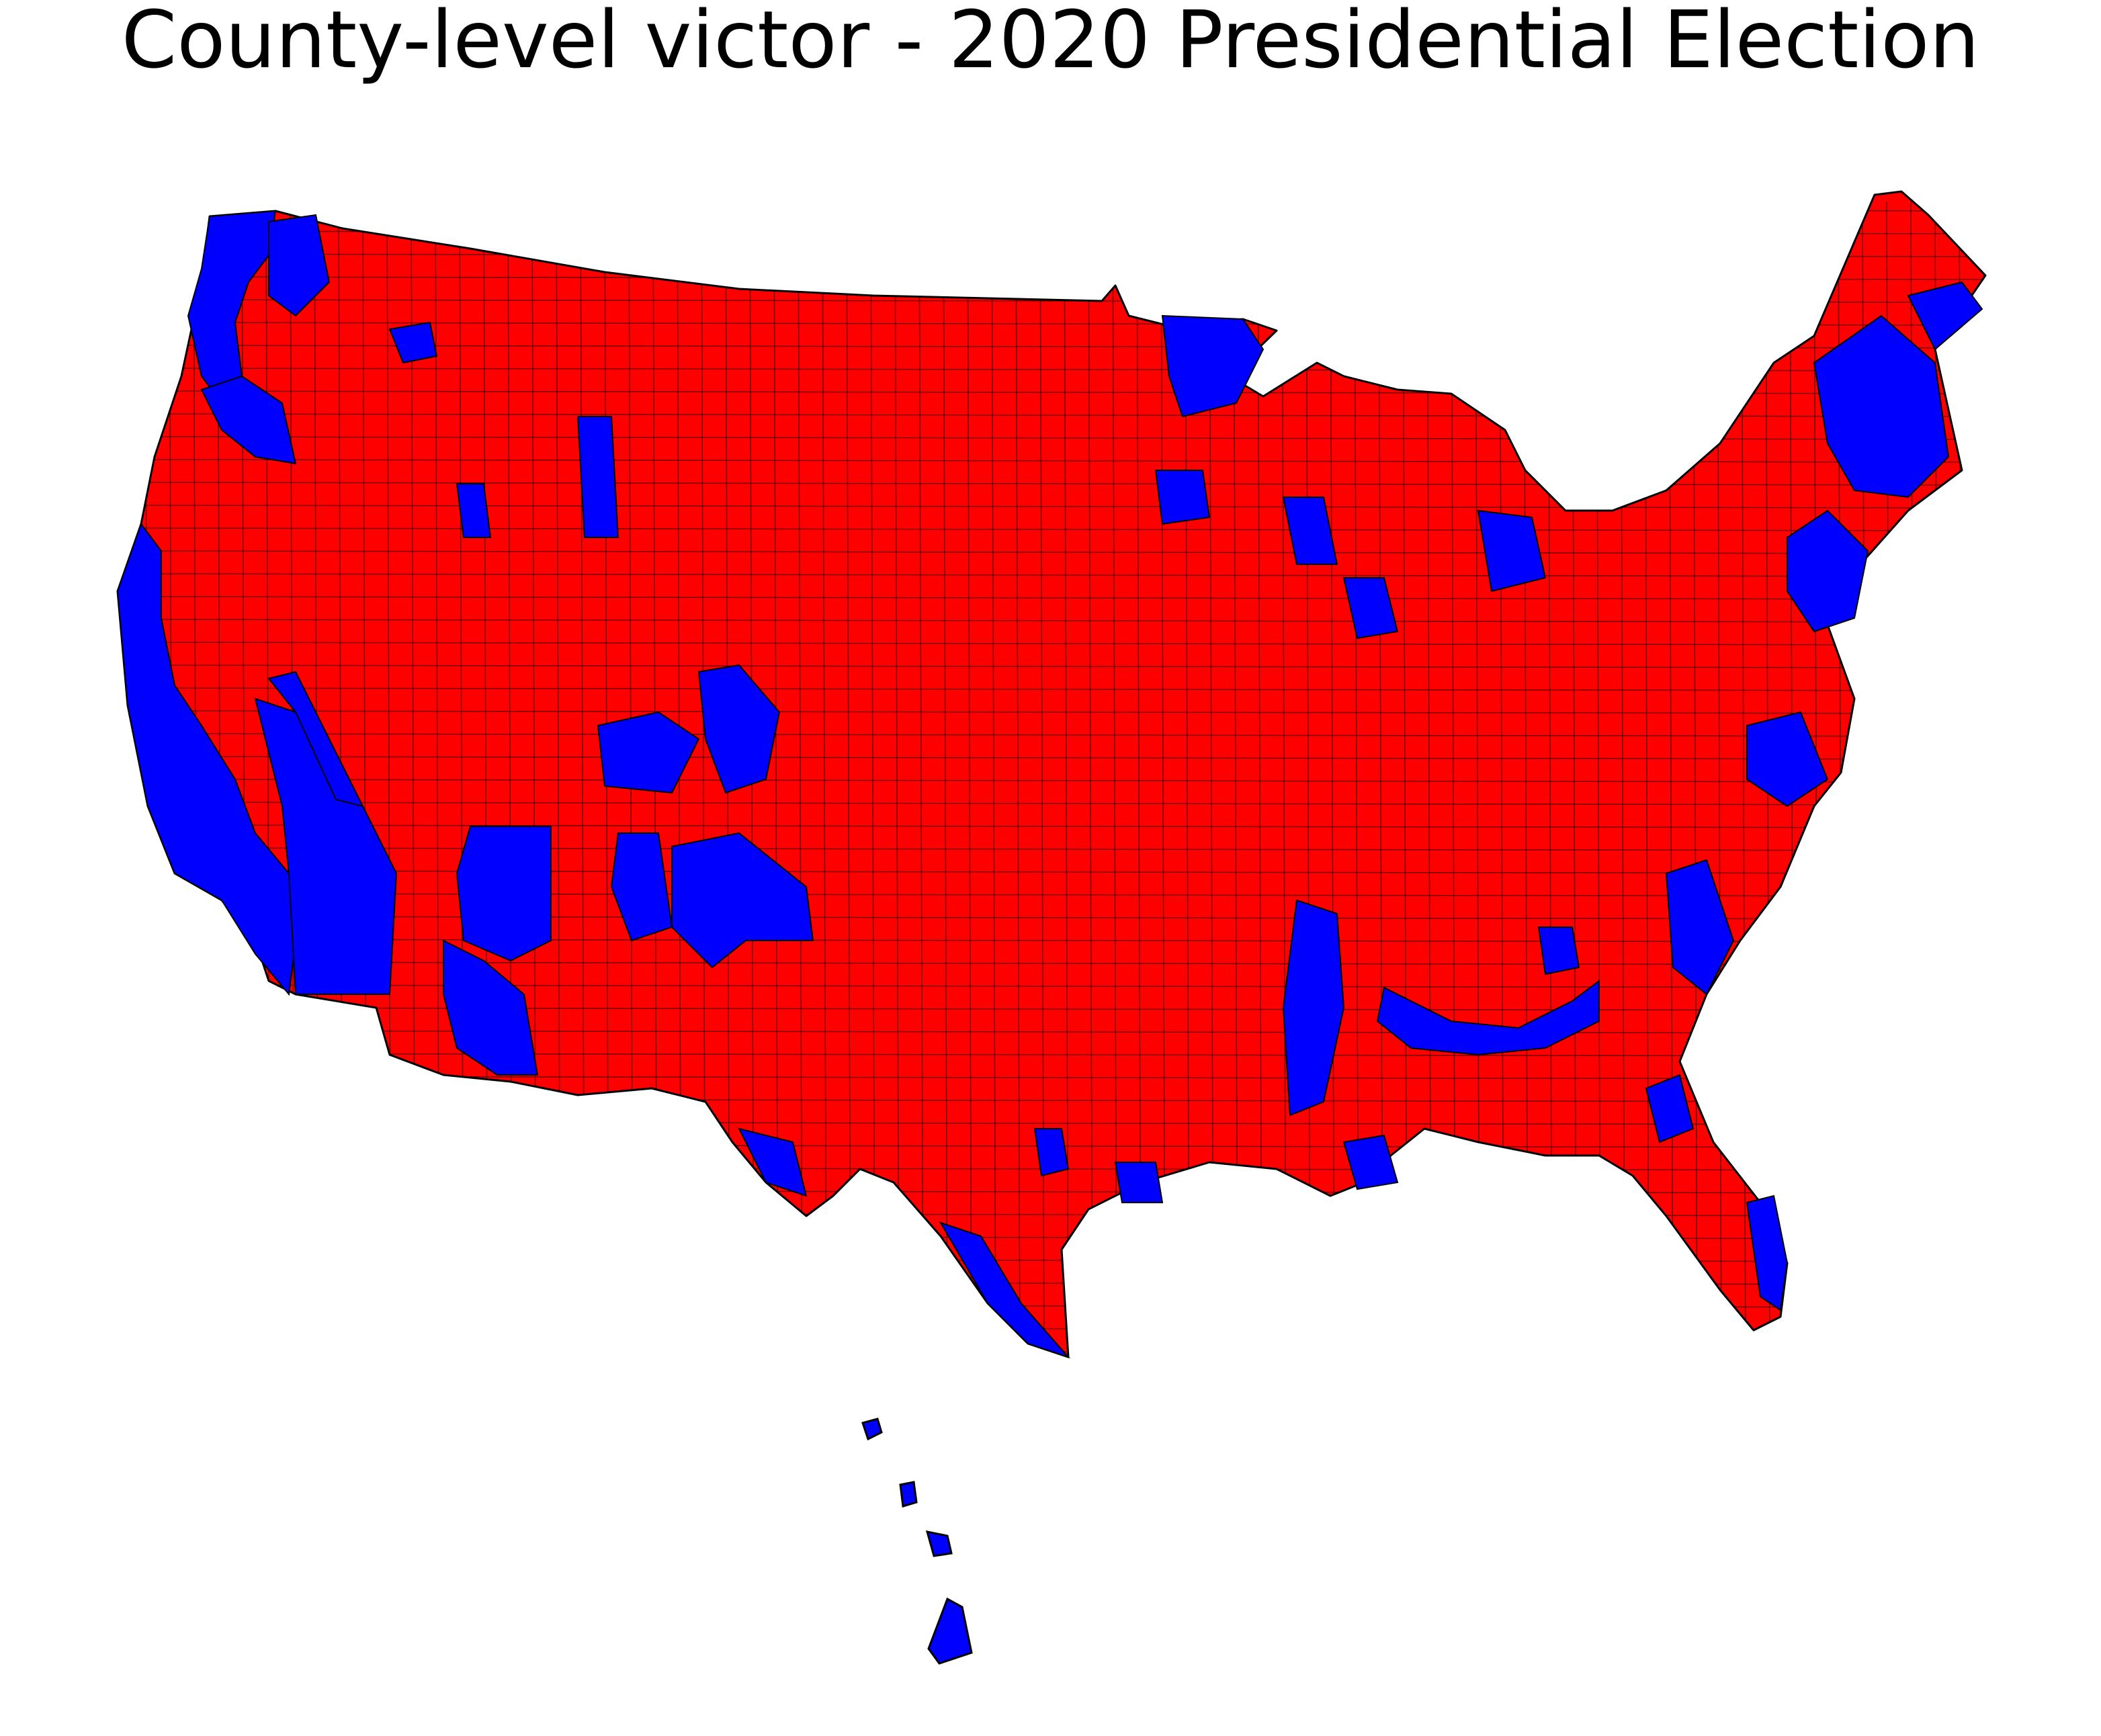 This screenshot has height=1736, width=2101. I want to click on montana-dem-area, so click(413, 342).